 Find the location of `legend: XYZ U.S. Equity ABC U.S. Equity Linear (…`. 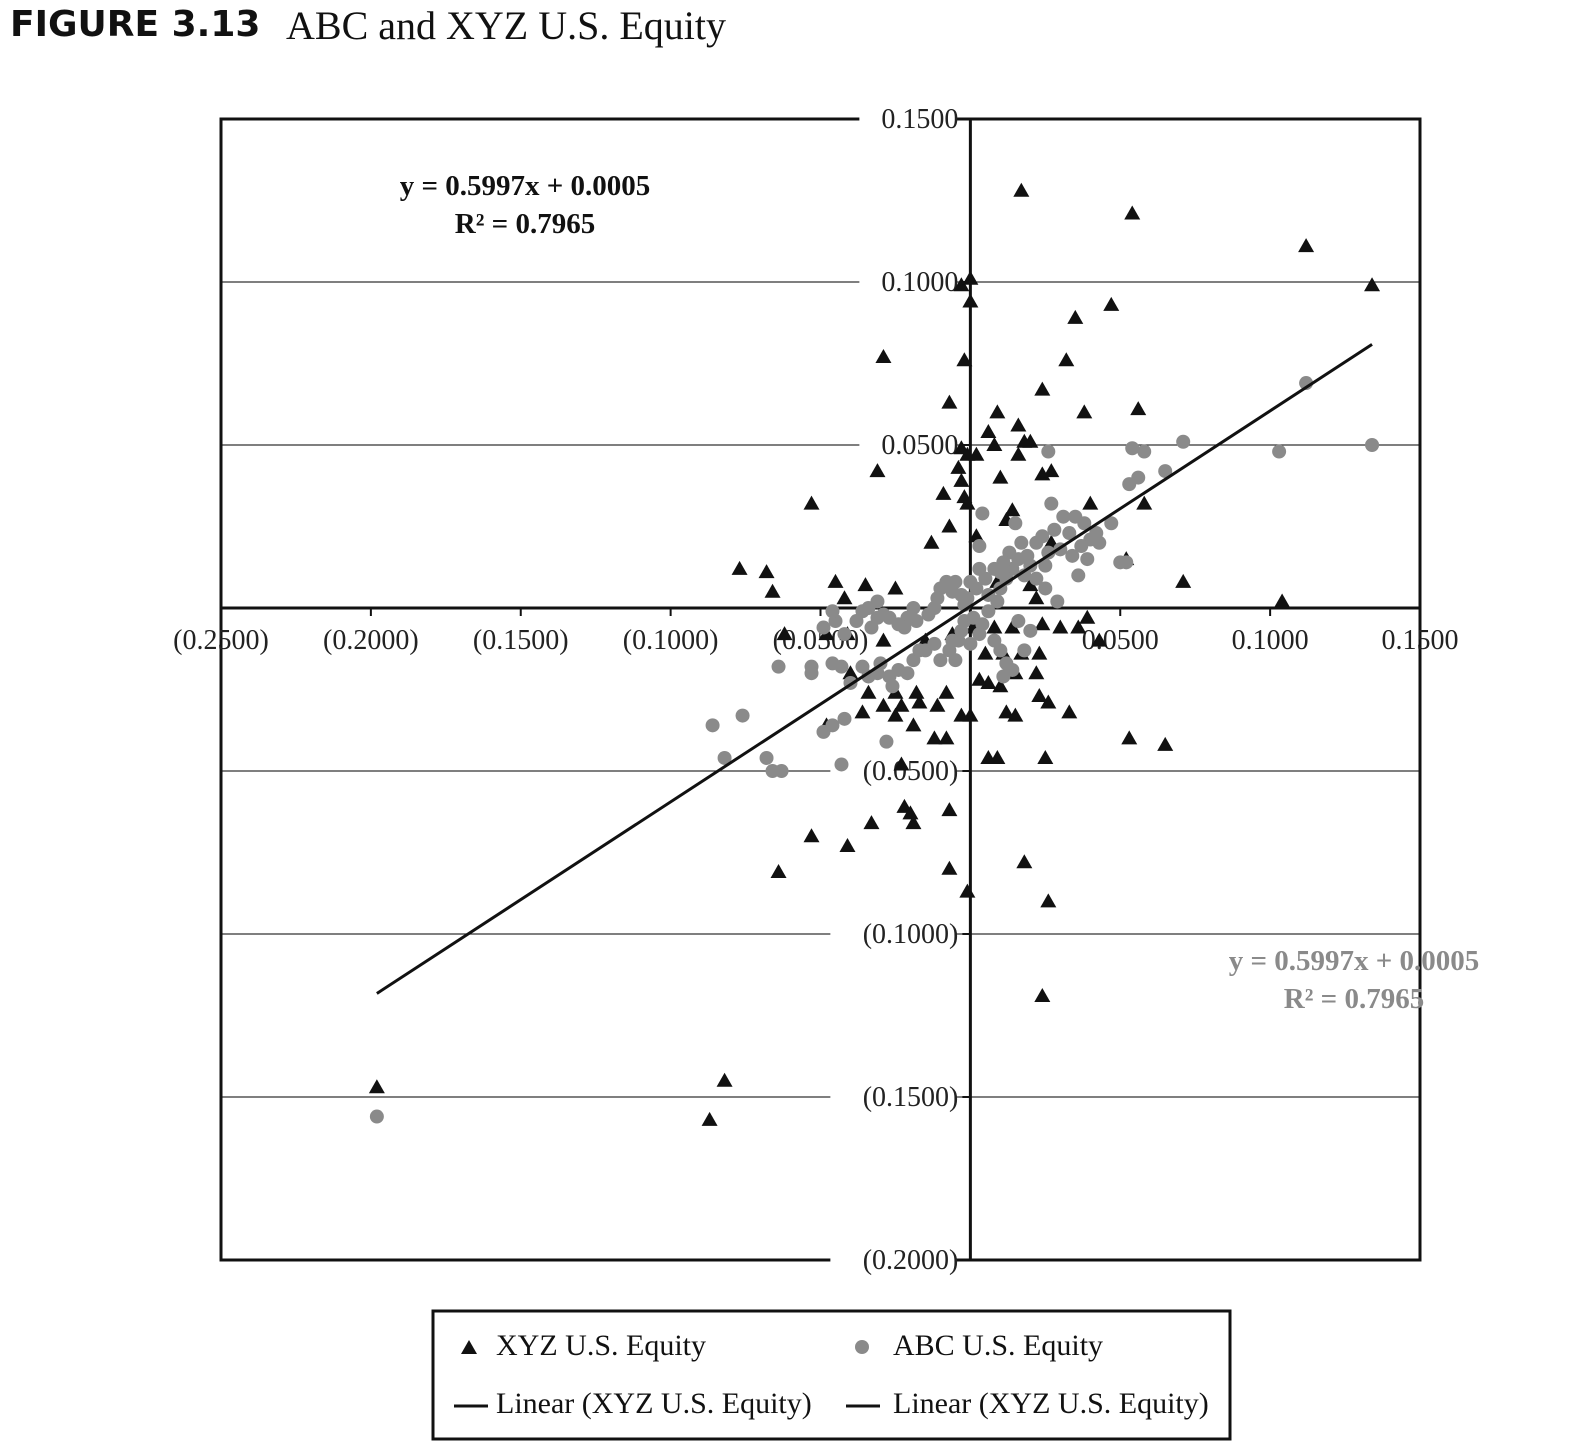

legend: XYZ U.S. Equity ABC U.S. Equity Linear (… is located at coordinates (831, 1375).